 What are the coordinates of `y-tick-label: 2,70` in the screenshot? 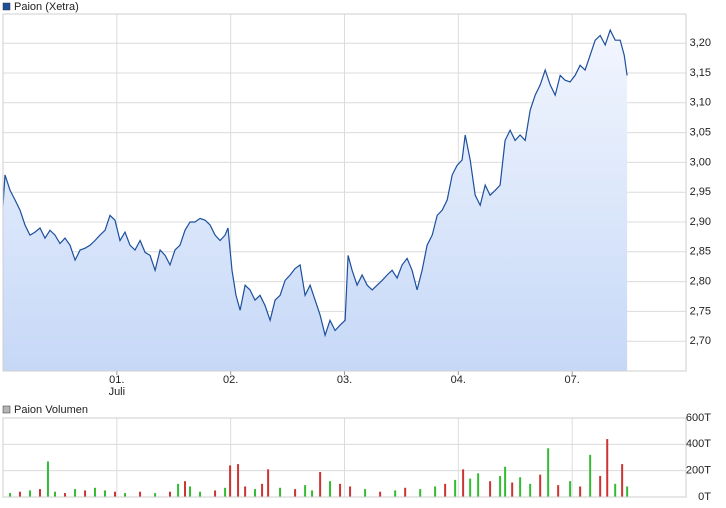 It's located at (700, 341).